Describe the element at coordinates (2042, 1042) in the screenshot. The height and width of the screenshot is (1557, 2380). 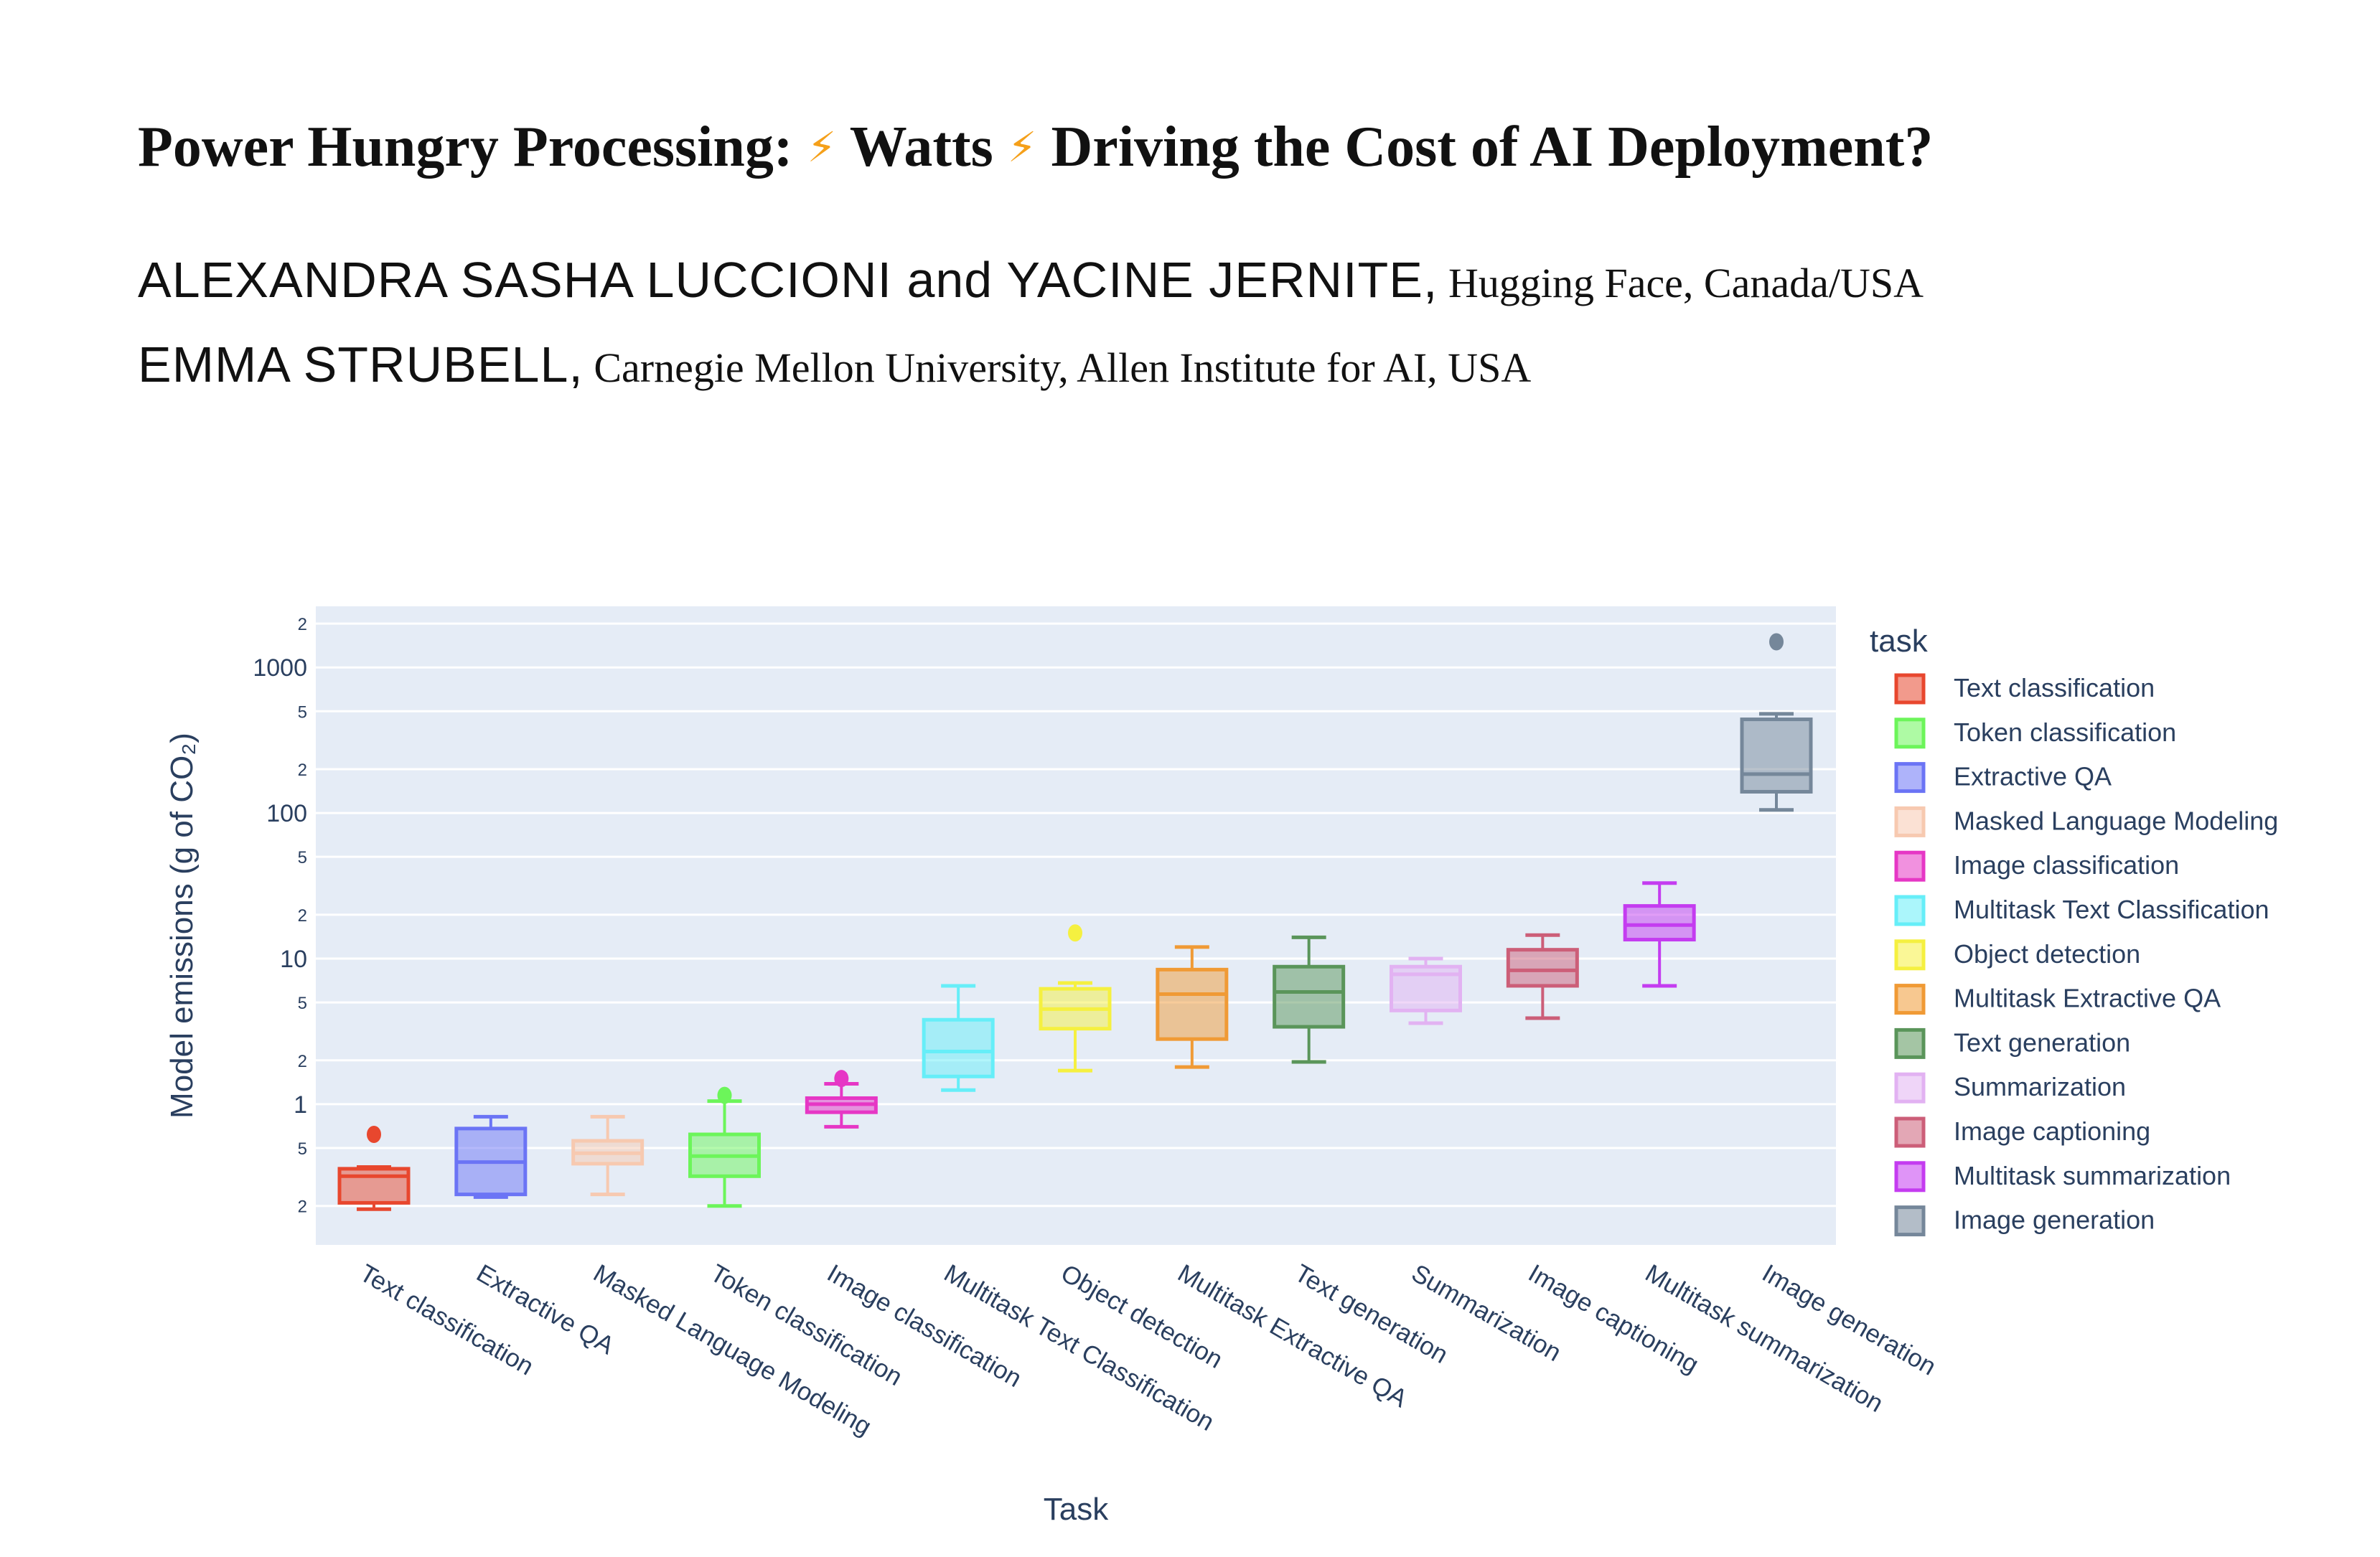
I see `legend-item: Text generation` at that location.